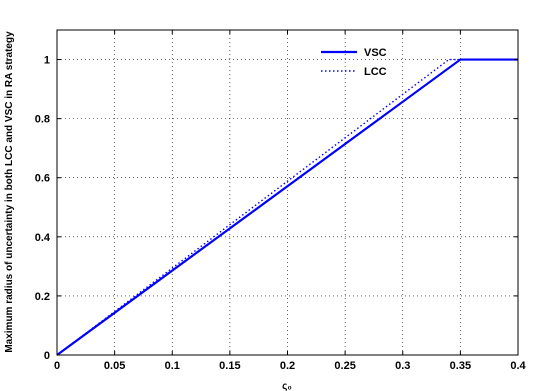  What do you see at coordinates (57, 366) in the screenshot?
I see `x-tick-label: 0` at bounding box center [57, 366].